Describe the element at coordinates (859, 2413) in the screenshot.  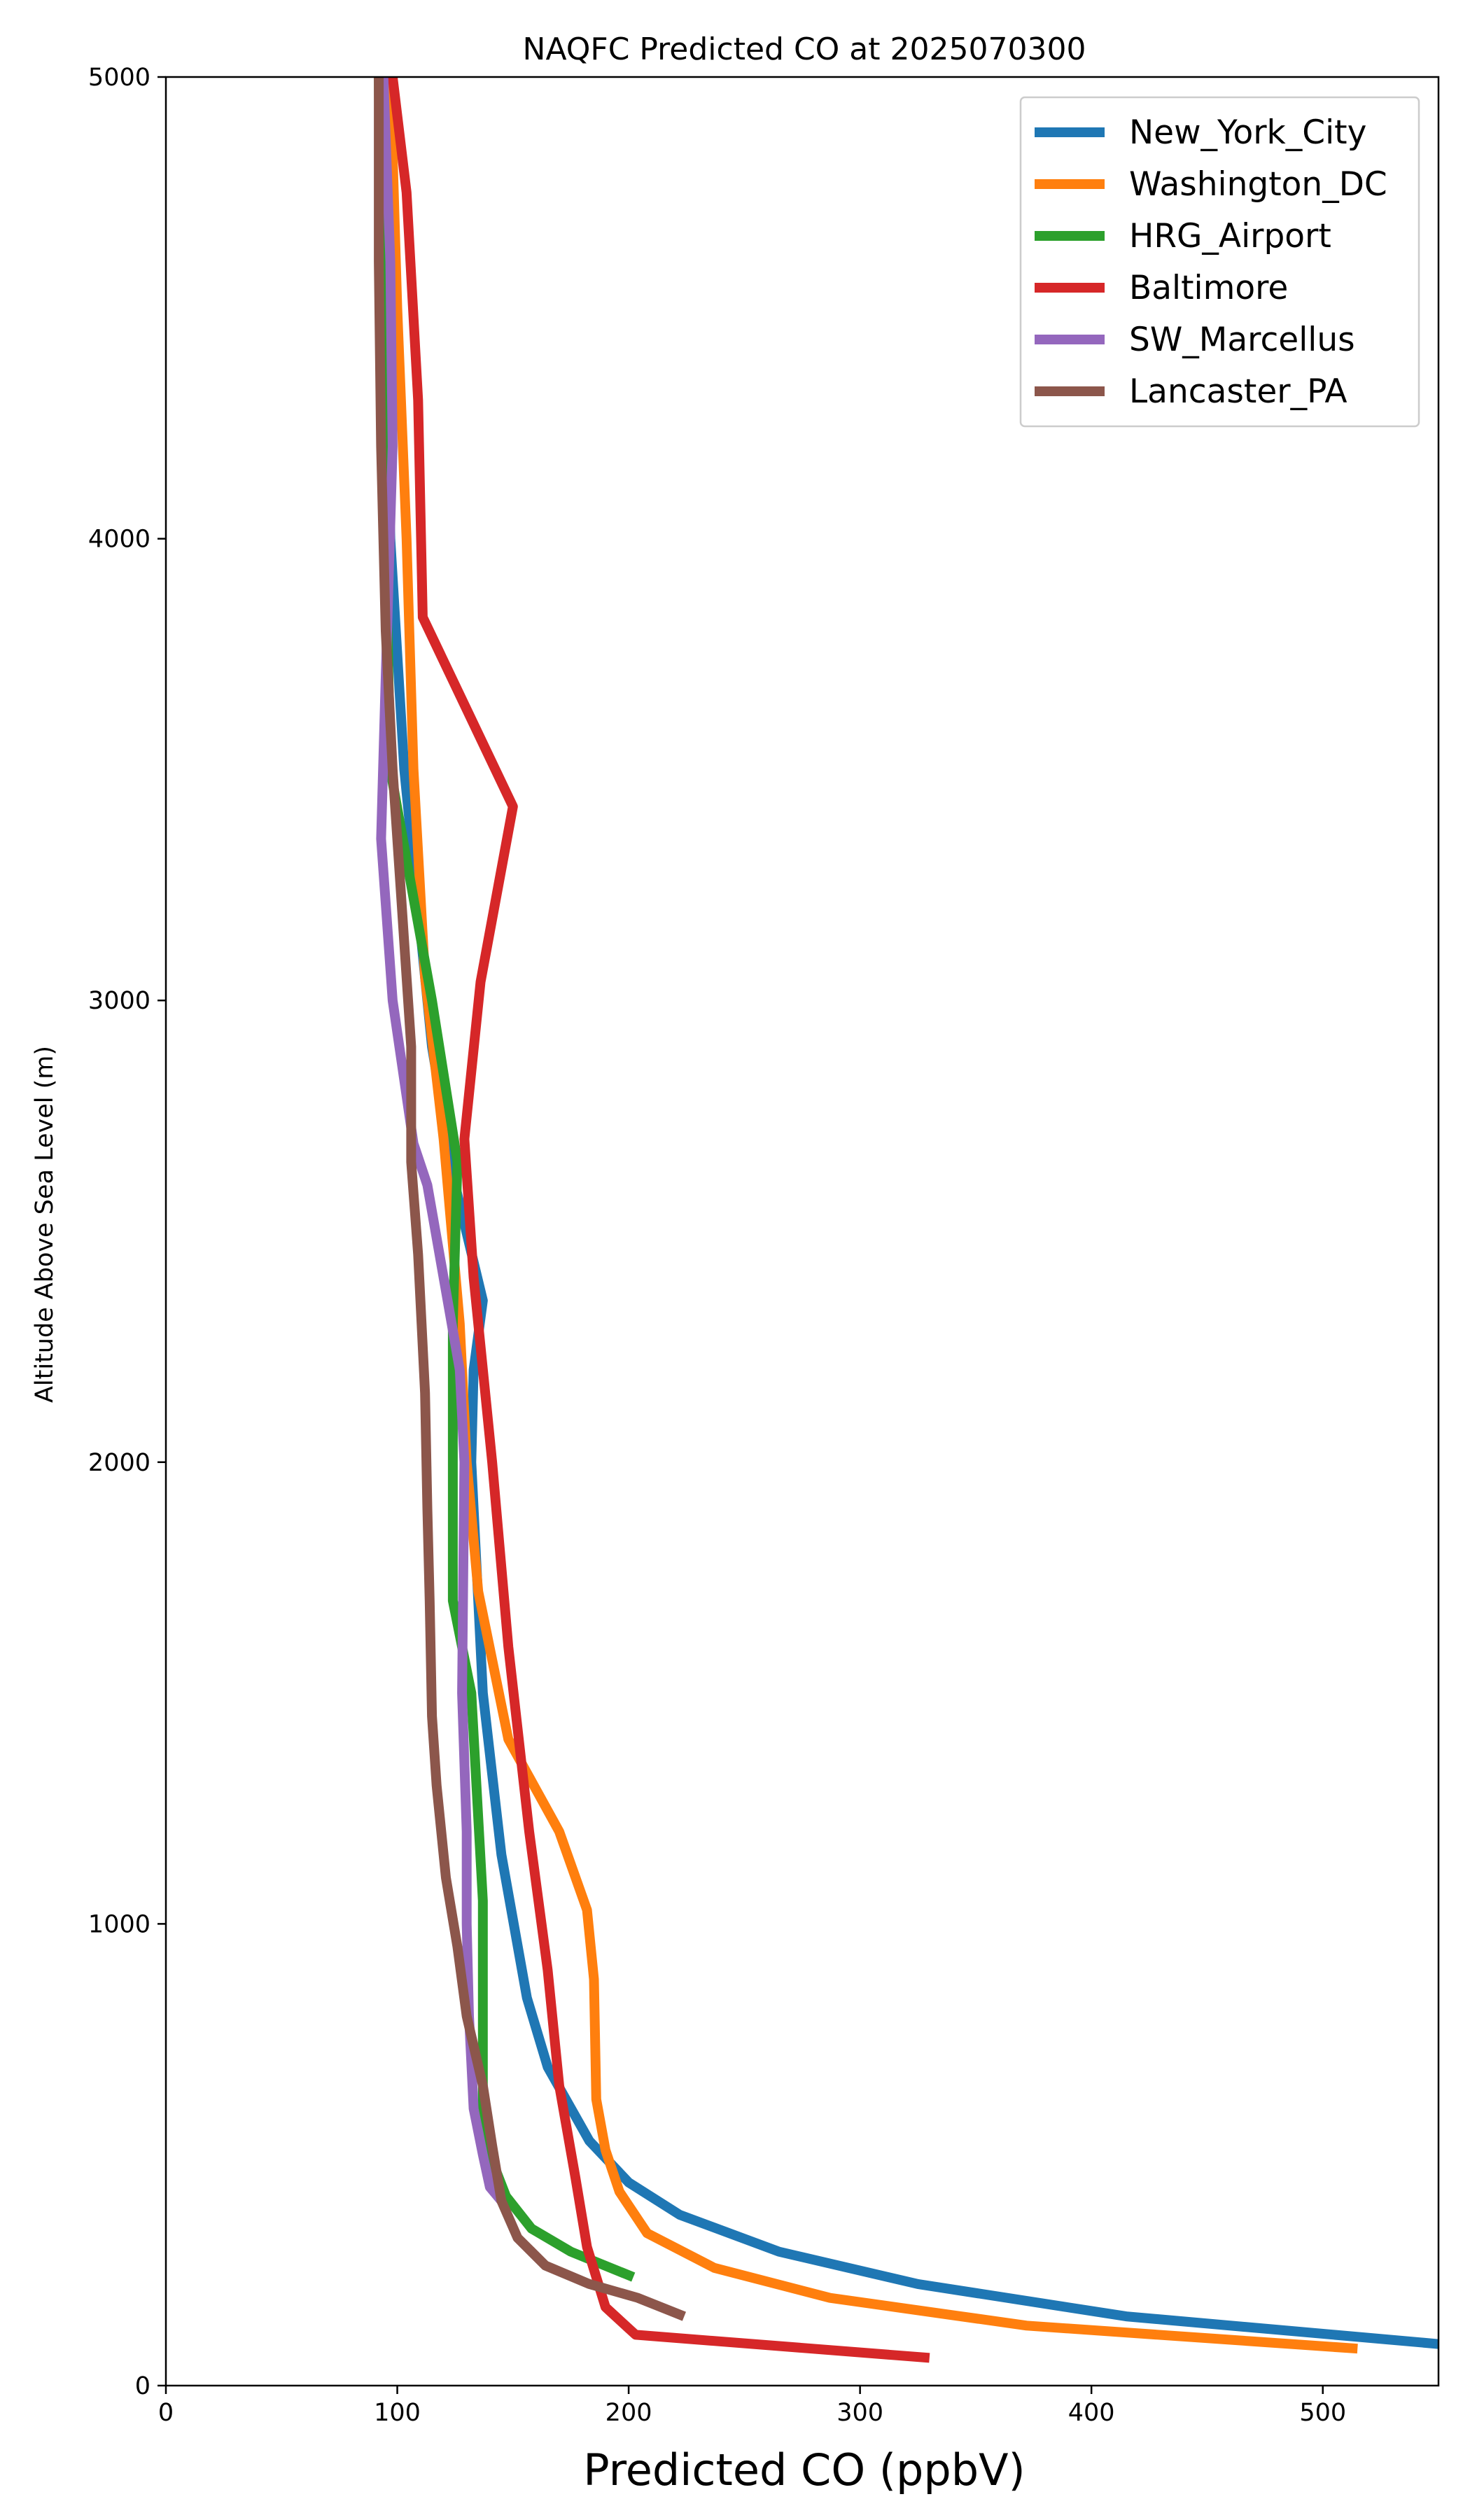
I see `x-tick-label: 300` at that location.